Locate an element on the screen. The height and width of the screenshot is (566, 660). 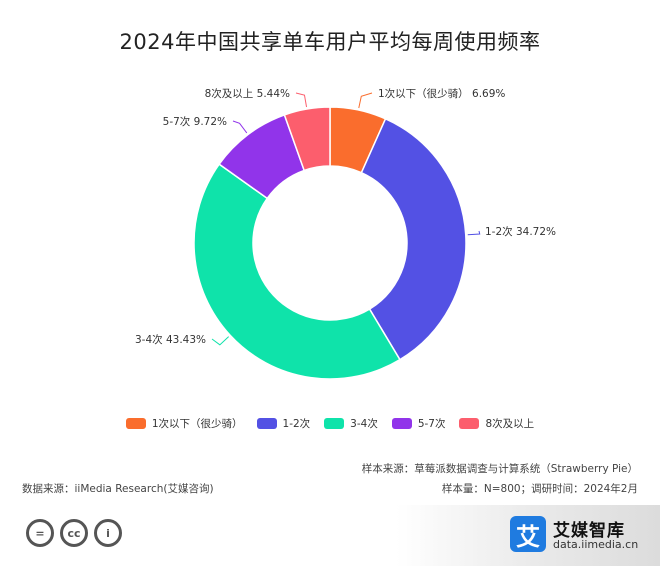
legend-label: 5-7次 is located at coordinates (431, 424).